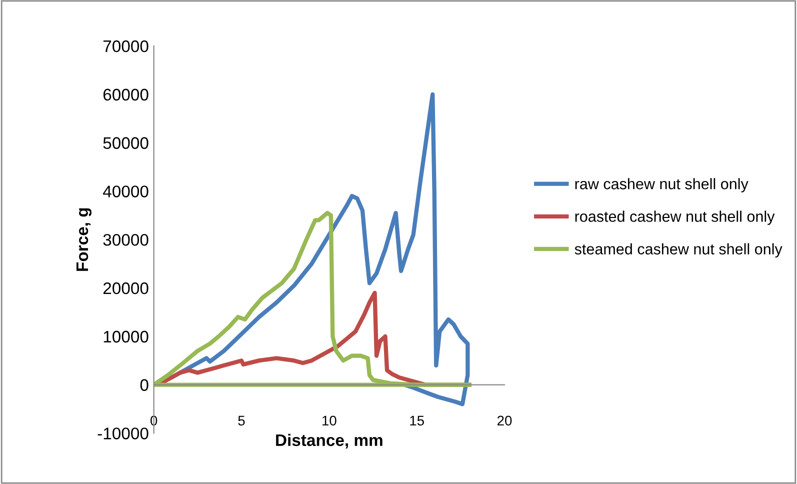 The image size is (797, 484). What do you see at coordinates (329, 421) in the screenshot?
I see `x-tick-label: 10` at bounding box center [329, 421].